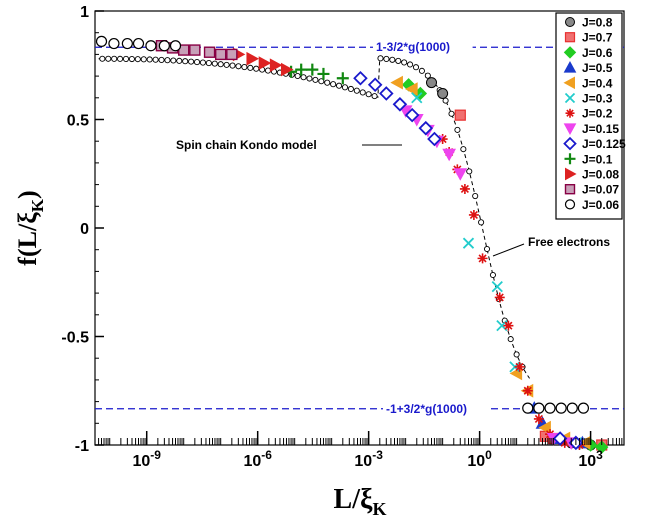 The image size is (672, 520). What do you see at coordinates (246, 145) in the screenshot?
I see `annotation-label: Spin chain Kondo model` at bounding box center [246, 145].